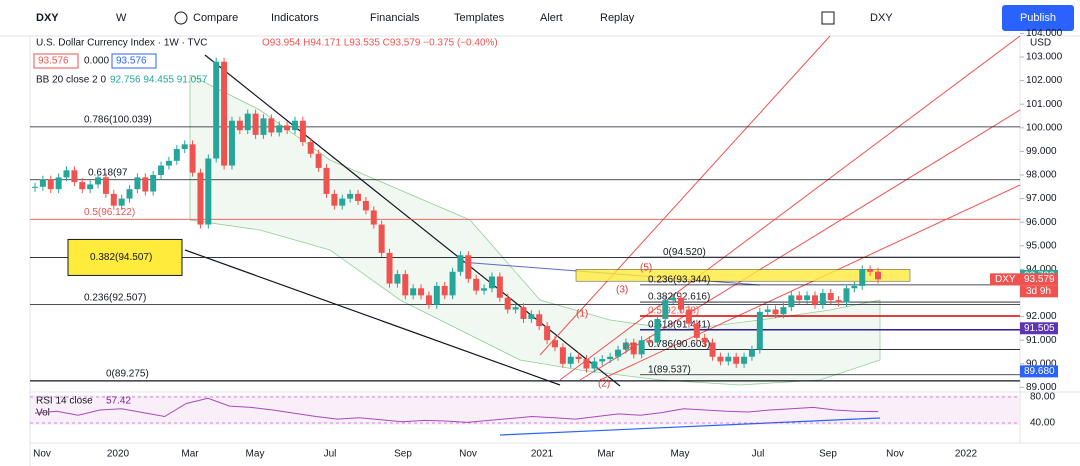 The height and width of the screenshot is (466, 1080). Describe the element at coordinates (479, 18) in the screenshot. I see `templates: Templates` at that location.